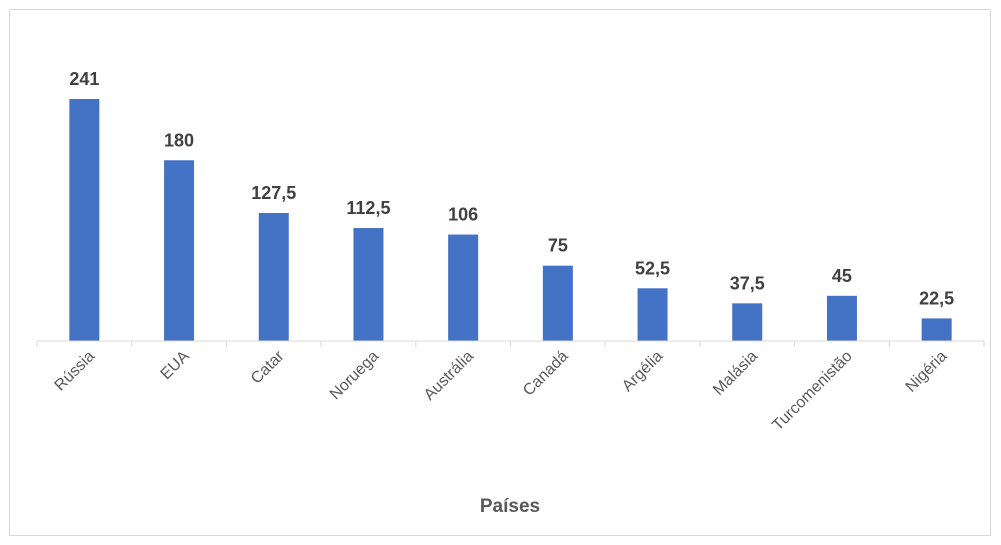 This screenshot has width=1001, height=545. Describe the element at coordinates (463, 215) in the screenshot. I see `data-label: 106` at that location.